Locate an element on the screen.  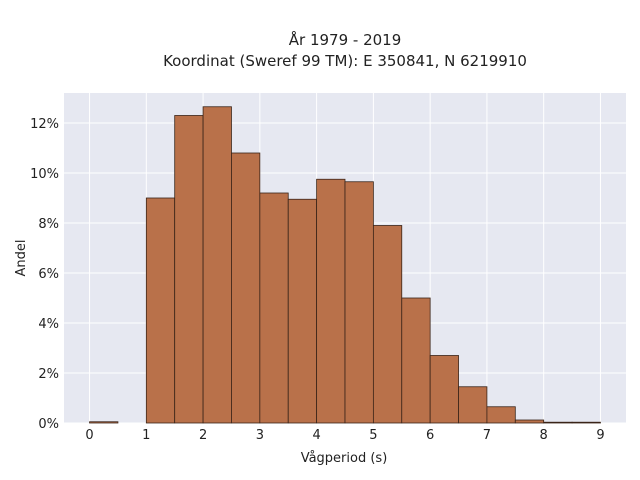
x-tick-label: 4 is located at coordinates (316, 435).